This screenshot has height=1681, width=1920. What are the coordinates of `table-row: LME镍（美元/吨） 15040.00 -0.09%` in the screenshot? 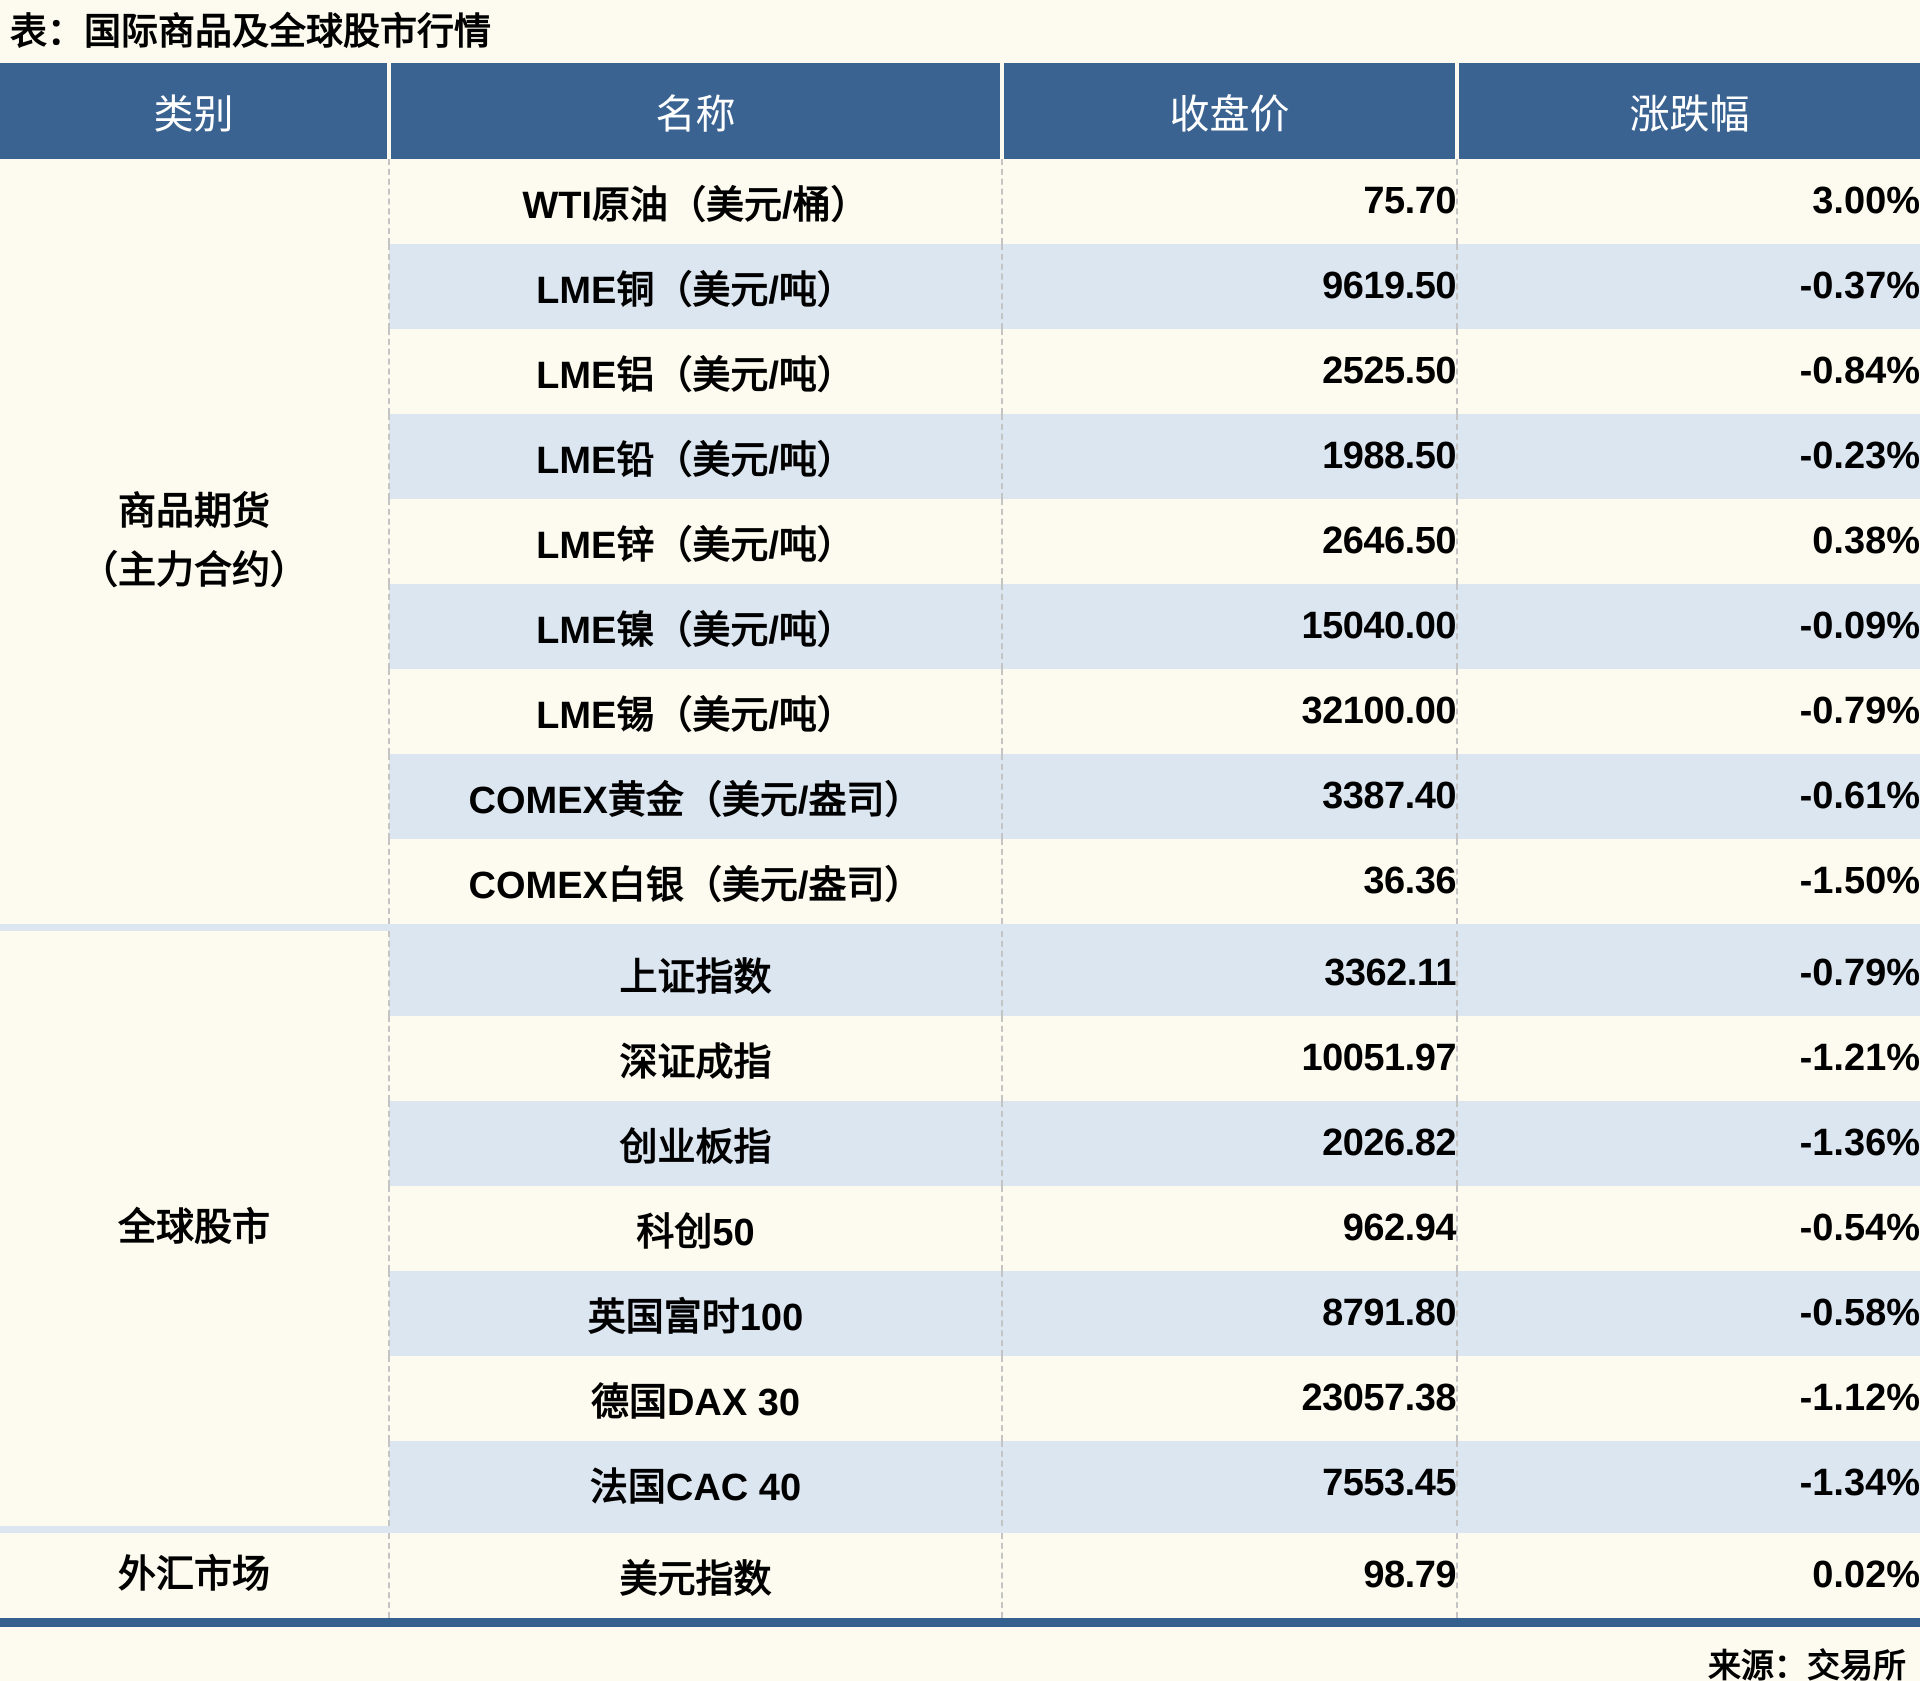 It's located at (960, 626).